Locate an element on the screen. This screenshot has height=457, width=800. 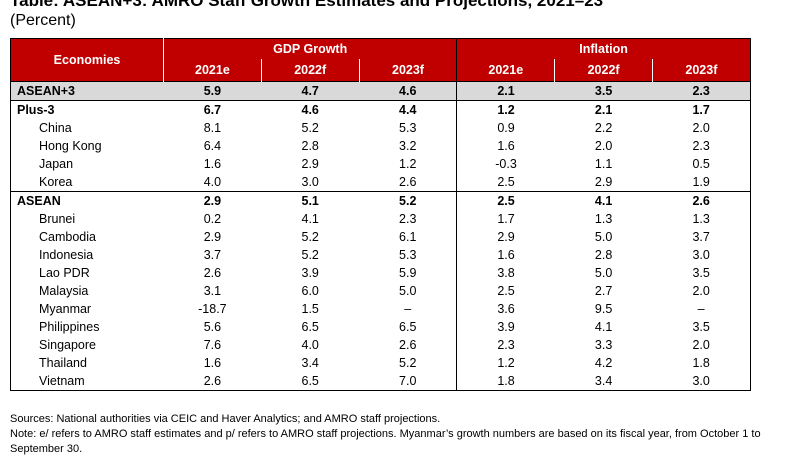
cell: 2.1 is located at coordinates (603, 109).